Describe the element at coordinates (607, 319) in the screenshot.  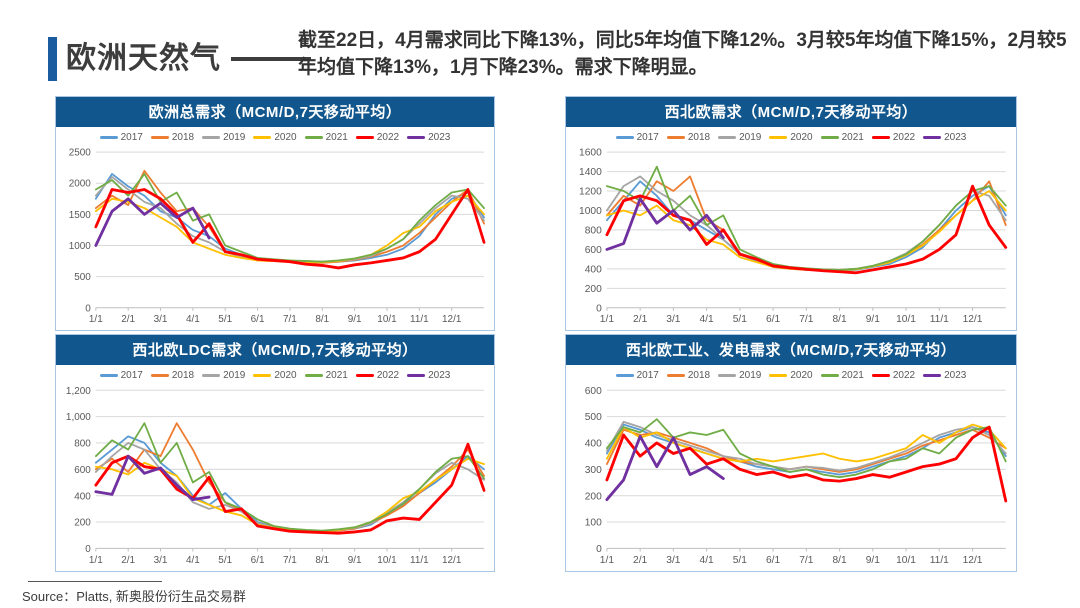
I see `svg-text: 1/1` at that location.